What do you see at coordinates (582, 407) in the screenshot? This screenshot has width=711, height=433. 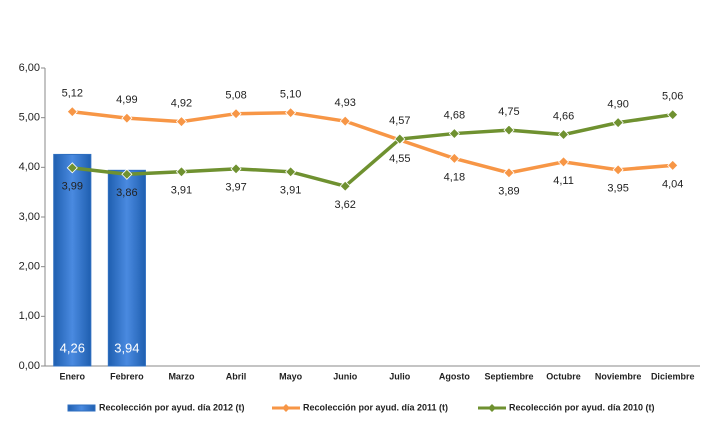 I see `legend-label: Recolección por ayud. día 2010 (t)` at bounding box center [582, 407].